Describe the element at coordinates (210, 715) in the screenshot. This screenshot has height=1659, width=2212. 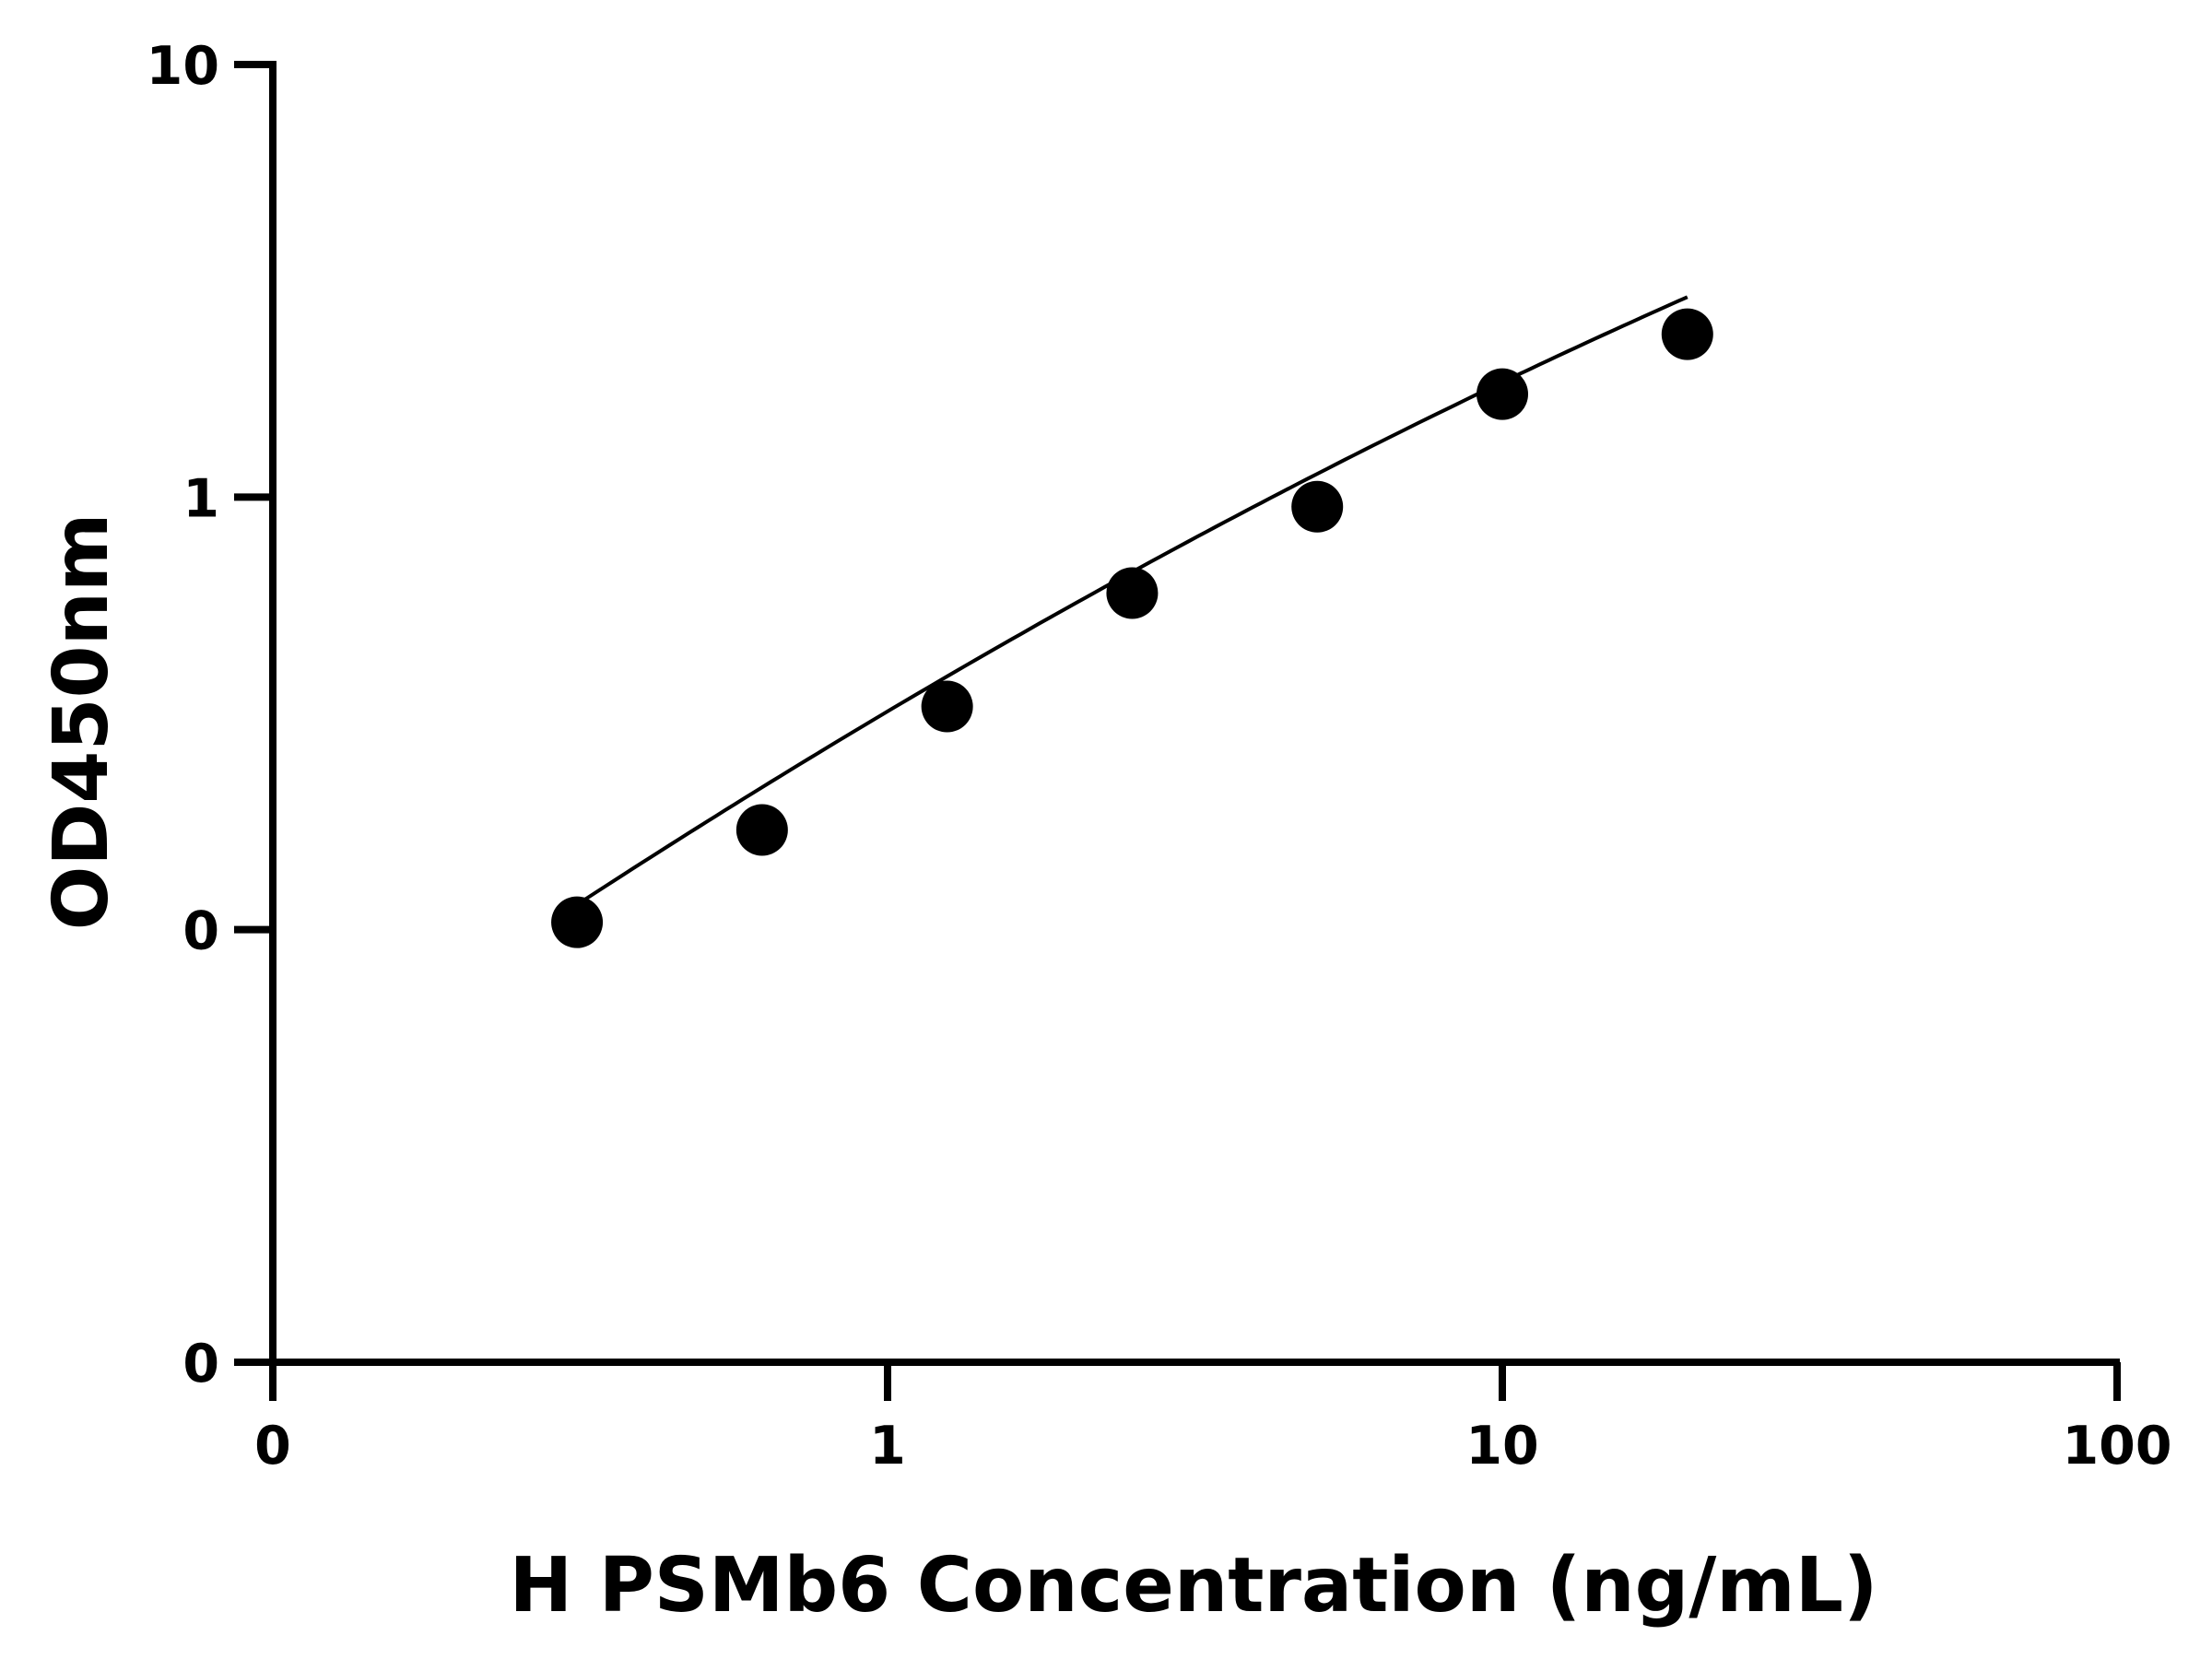
I see `y-ticks: 0 0 1 10` at that location.